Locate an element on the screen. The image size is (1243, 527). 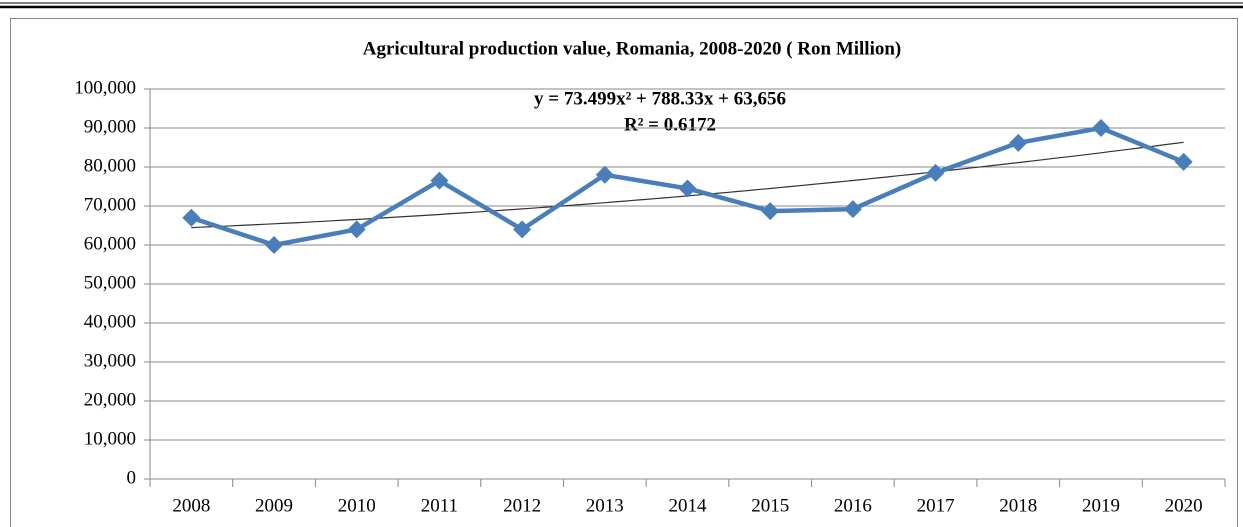
y-tick-label: 100,000 is located at coordinates (105, 87).